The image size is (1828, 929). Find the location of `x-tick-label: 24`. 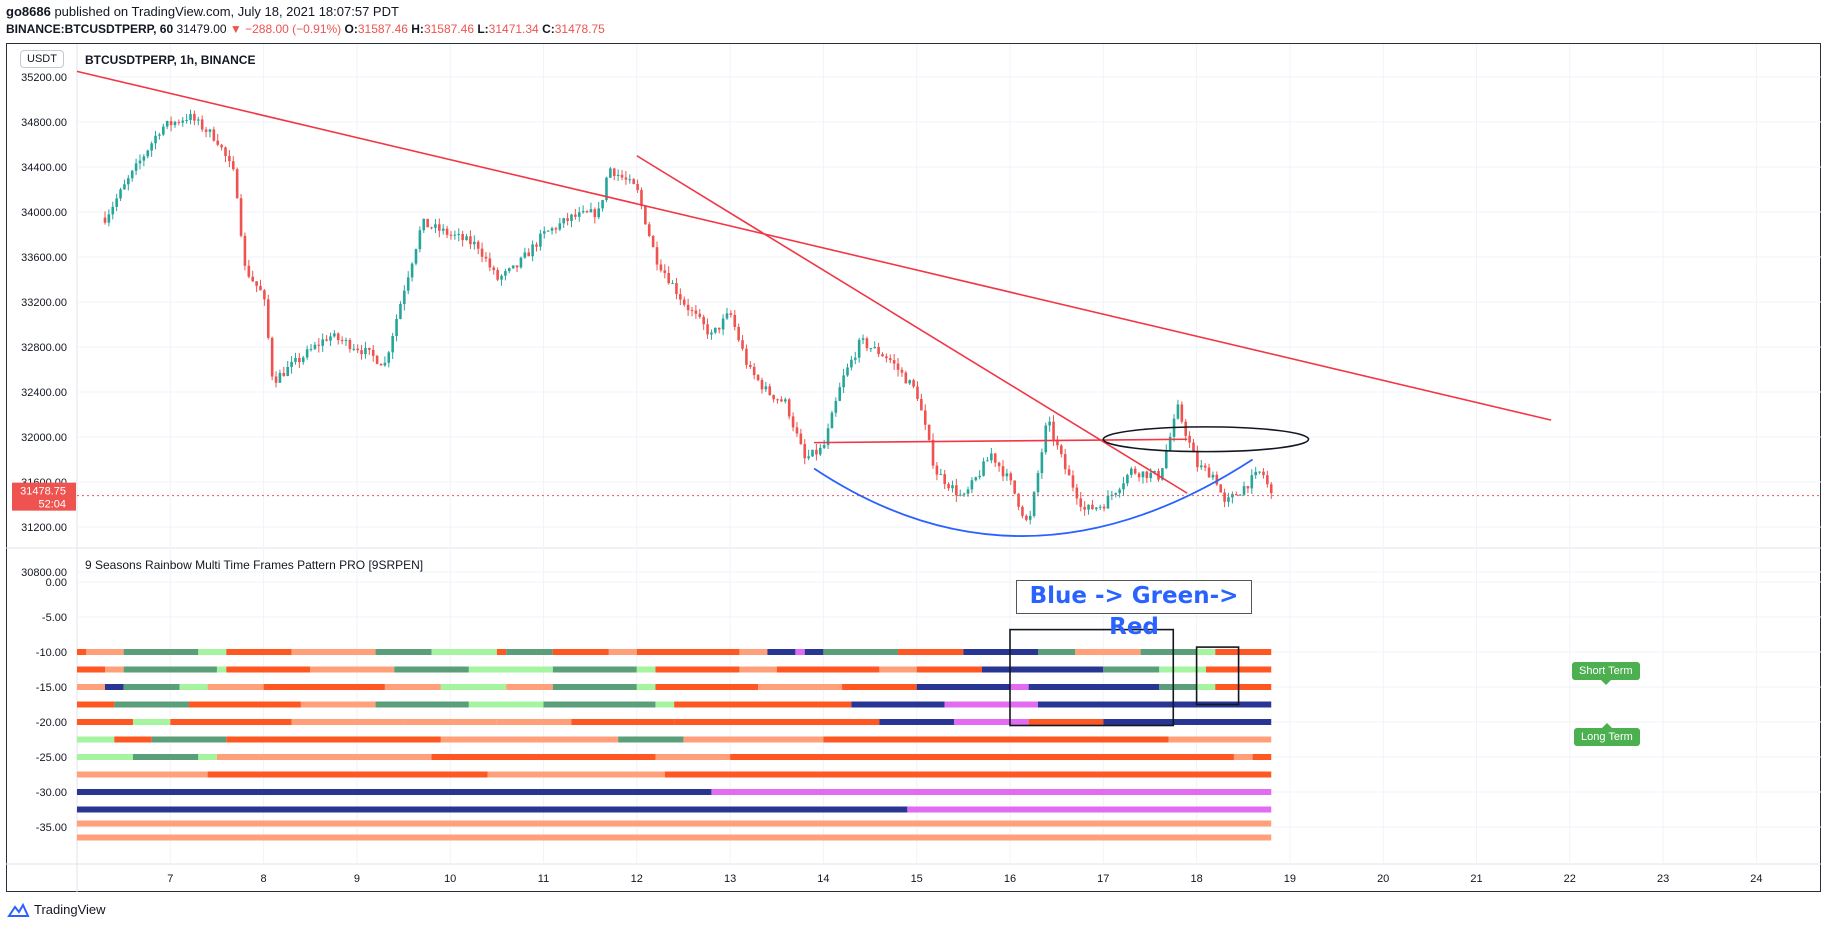

x-tick-label: 24 is located at coordinates (1756, 879).